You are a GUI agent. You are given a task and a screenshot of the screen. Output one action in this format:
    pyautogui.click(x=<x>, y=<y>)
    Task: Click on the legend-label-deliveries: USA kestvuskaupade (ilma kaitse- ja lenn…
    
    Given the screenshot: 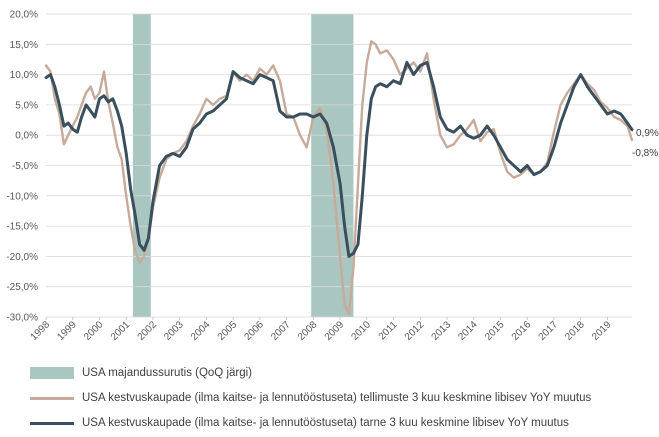 What is the action you would take?
    pyautogui.click(x=325, y=423)
    